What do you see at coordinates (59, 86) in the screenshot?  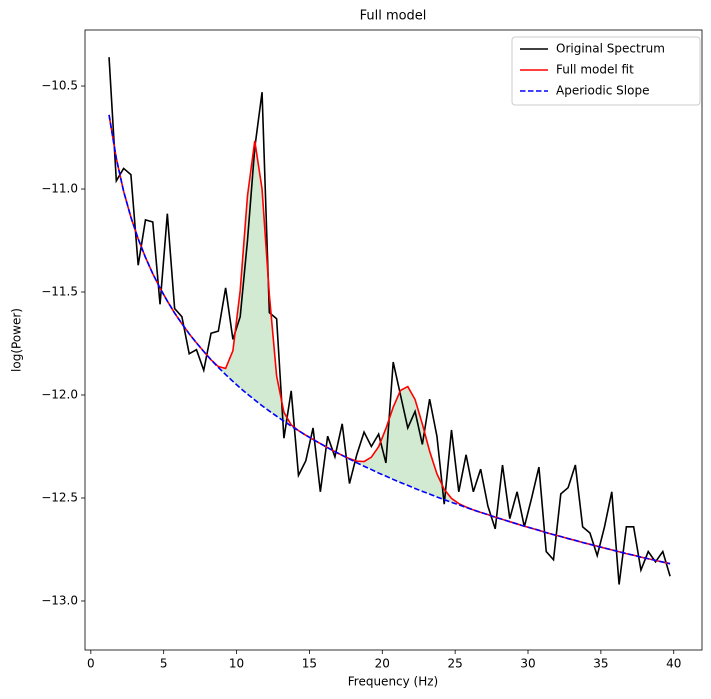 I see `y-tick-label: −10.5` at bounding box center [59, 86].